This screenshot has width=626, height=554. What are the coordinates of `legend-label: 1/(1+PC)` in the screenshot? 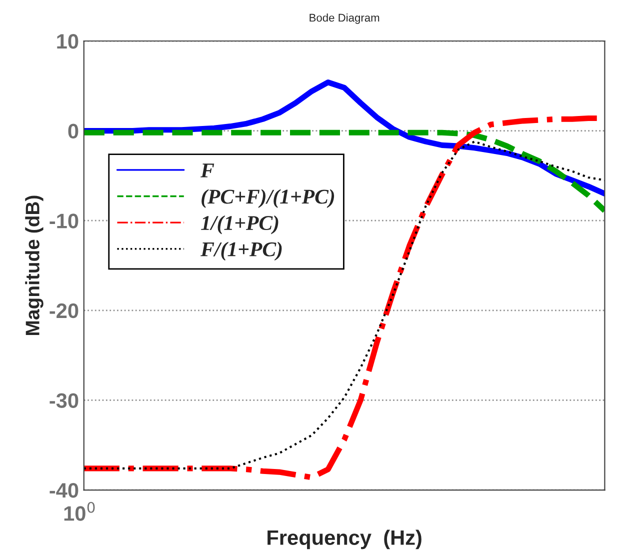 It's located at (239, 224).